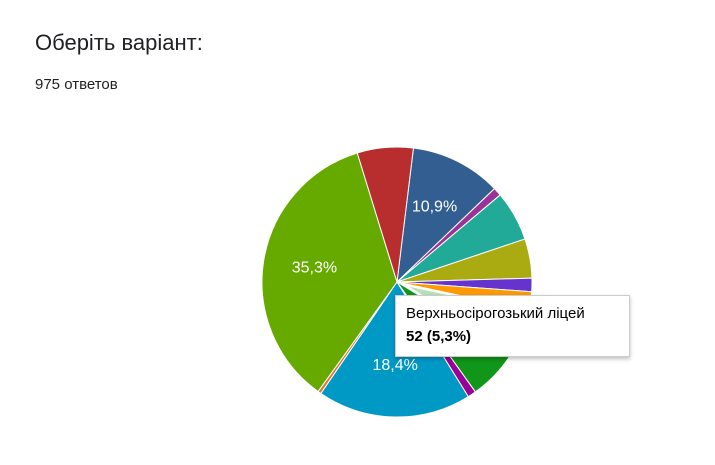  I want to click on tooltip-value: 52 (5,3%), so click(439, 336).